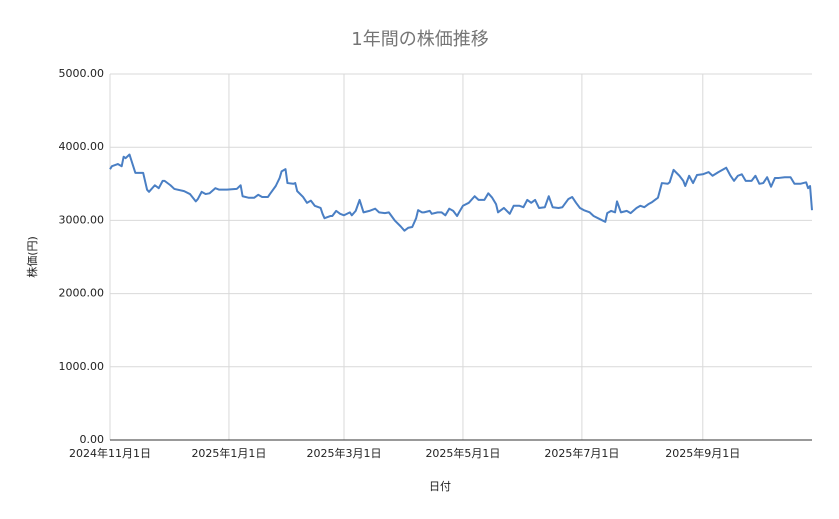  I want to click on x-tick-label: 2025年1月1日, so click(228, 453).